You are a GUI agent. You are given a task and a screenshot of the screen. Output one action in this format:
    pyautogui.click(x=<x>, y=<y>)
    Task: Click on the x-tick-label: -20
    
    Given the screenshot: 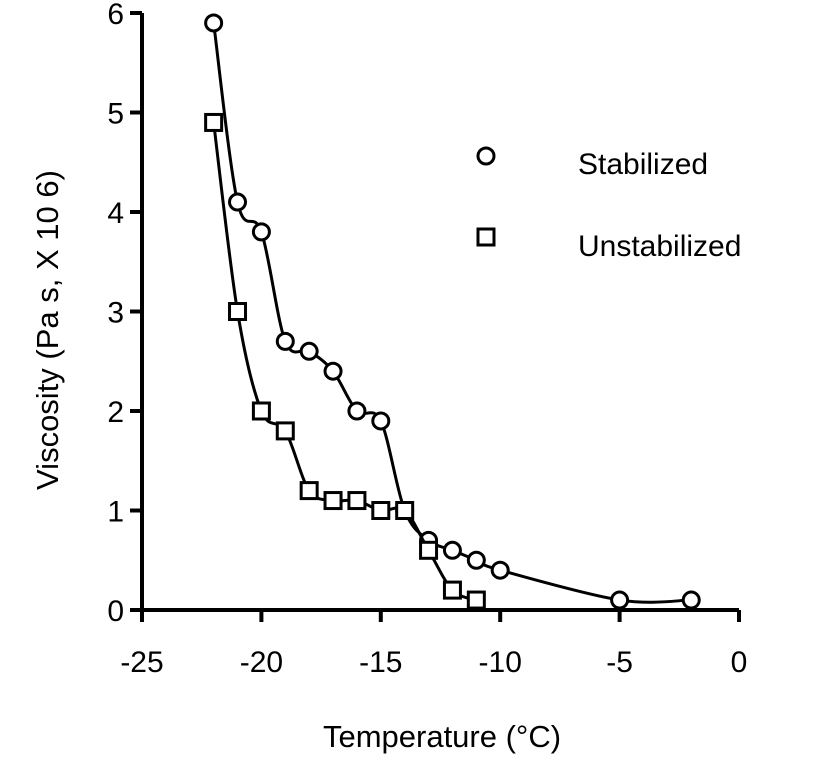 What is the action you would take?
    pyautogui.click(x=261, y=662)
    